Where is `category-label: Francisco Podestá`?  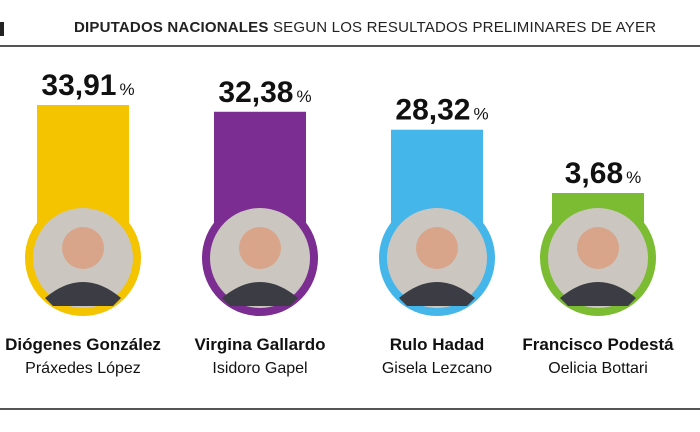 category-label: Francisco Podestá is located at coordinates (598, 344).